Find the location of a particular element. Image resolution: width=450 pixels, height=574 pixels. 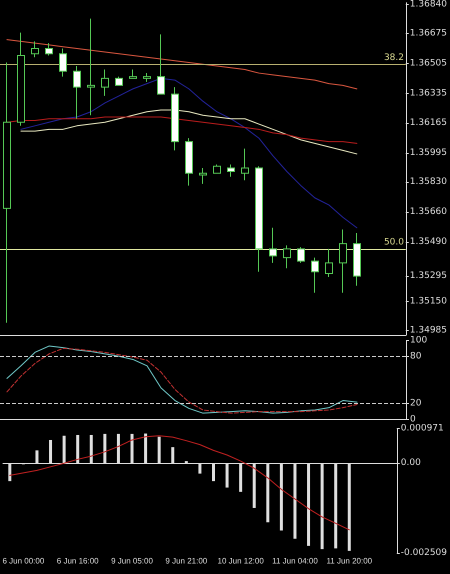

y-tick-label: 0.00 is located at coordinates (411, 463).